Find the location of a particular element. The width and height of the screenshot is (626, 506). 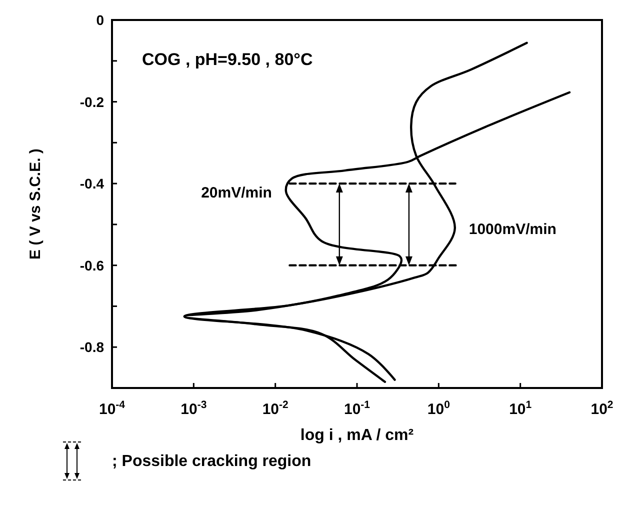

x-tick-label: 10$^{-1}$ is located at coordinates (357, 408).